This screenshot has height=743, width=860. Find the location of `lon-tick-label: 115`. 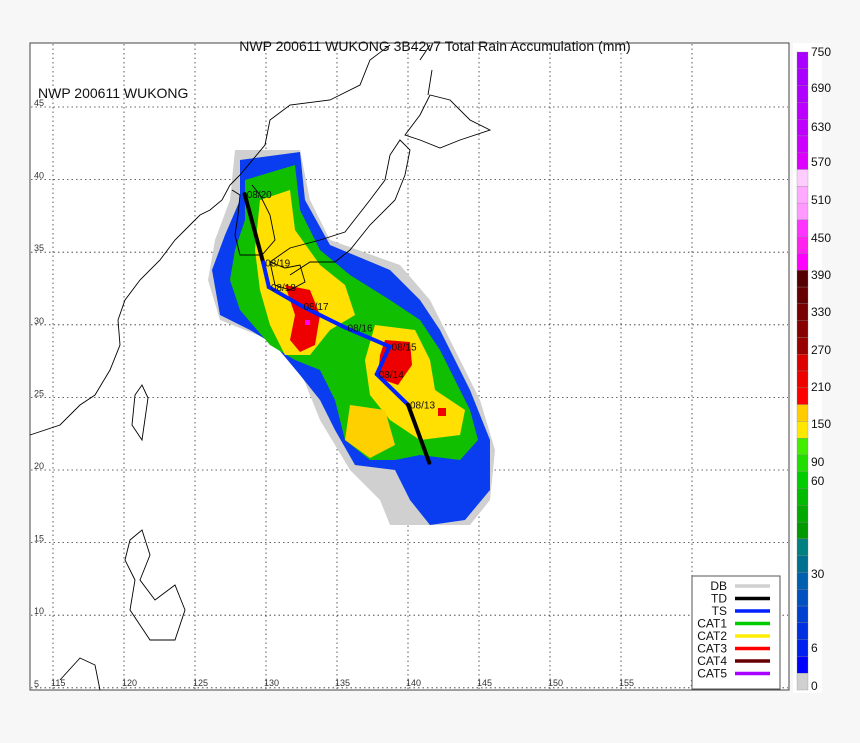

lon-tick-label: 115 is located at coordinates (58, 683).